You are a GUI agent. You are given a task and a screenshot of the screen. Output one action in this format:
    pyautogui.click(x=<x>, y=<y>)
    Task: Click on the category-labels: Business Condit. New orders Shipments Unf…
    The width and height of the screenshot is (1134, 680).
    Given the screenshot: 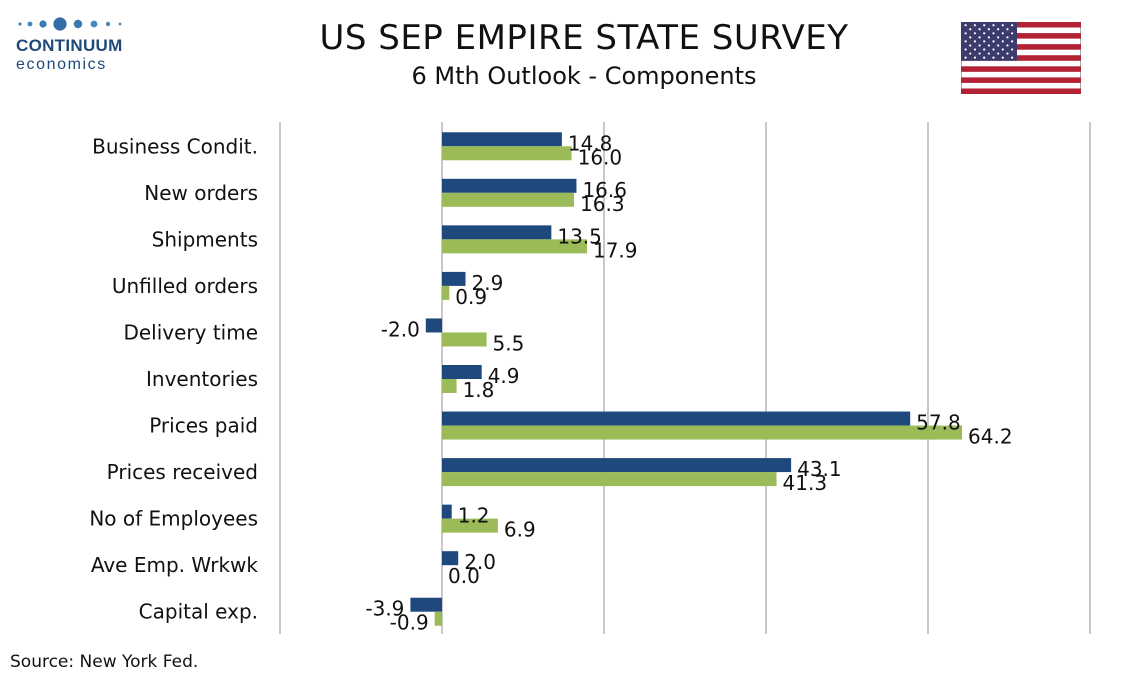 What is the action you would take?
    pyautogui.click(x=173, y=378)
    